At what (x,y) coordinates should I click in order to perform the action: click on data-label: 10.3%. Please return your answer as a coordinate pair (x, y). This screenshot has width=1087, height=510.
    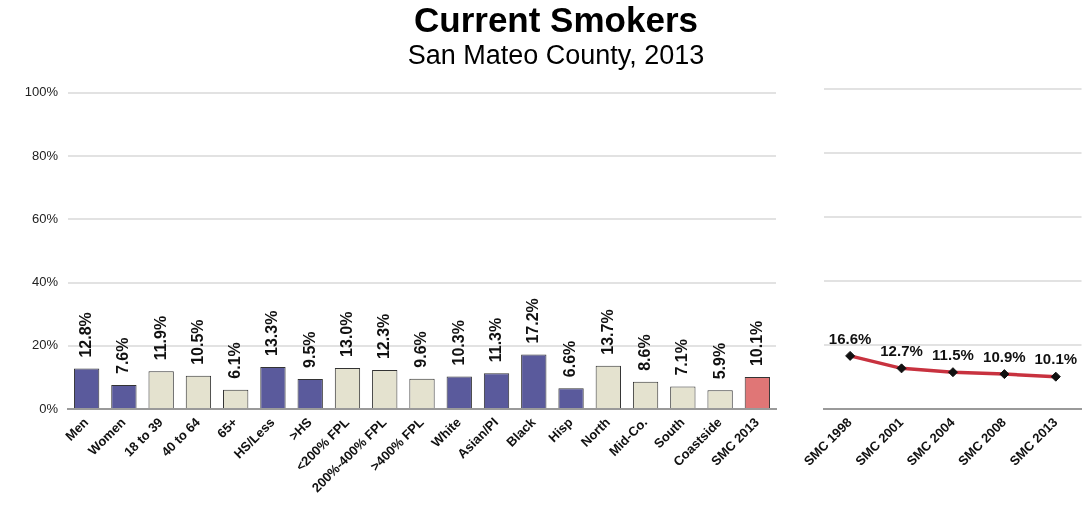
    Looking at the image, I should click on (458, 343).